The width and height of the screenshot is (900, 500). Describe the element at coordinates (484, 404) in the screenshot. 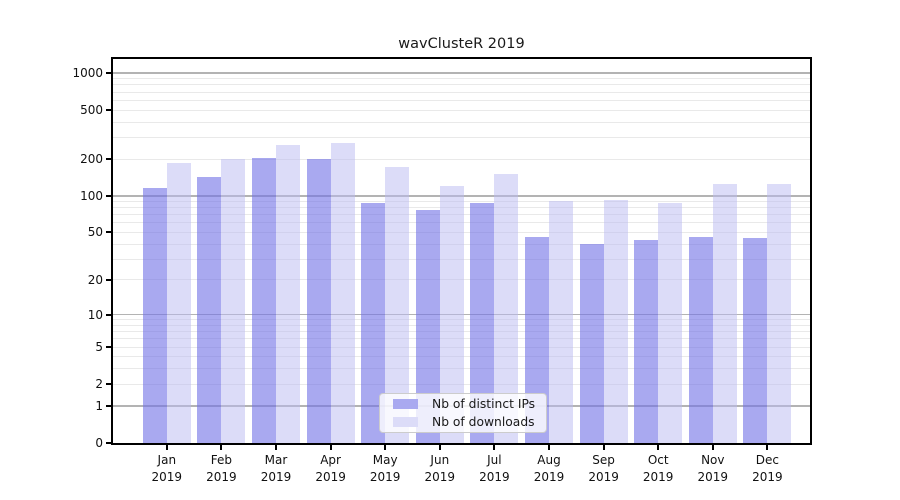

I see `legend-label-distinct-ips: Nb of distinct IPs` at that location.